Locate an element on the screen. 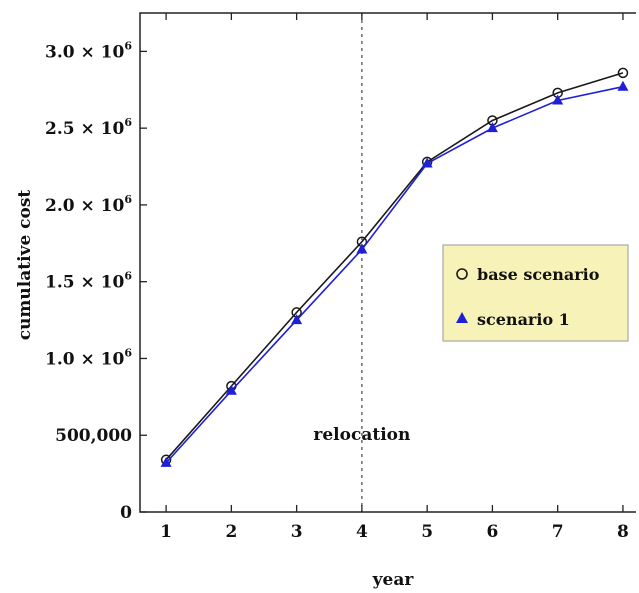  y-tick-label-2: 1.0 × 10⁶ is located at coordinates (88, 357).